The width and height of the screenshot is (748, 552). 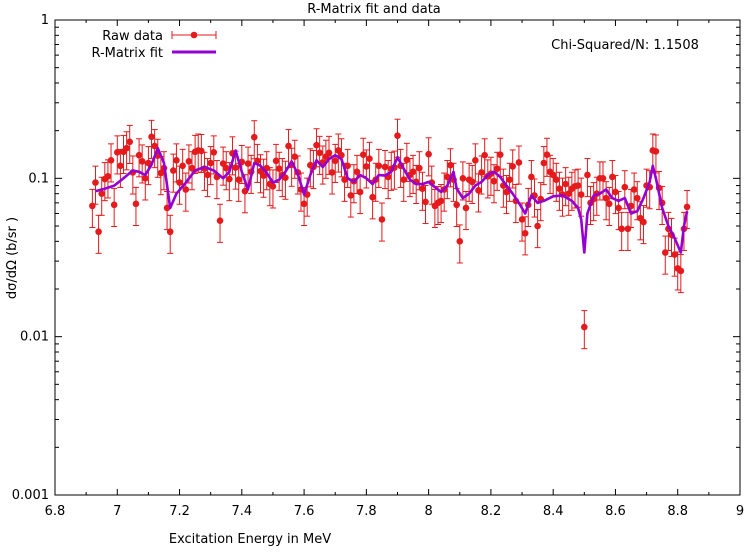 What do you see at coordinates (677, 511) in the screenshot?
I see `x-tick-label: 8.8` at bounding box center [677, 511].